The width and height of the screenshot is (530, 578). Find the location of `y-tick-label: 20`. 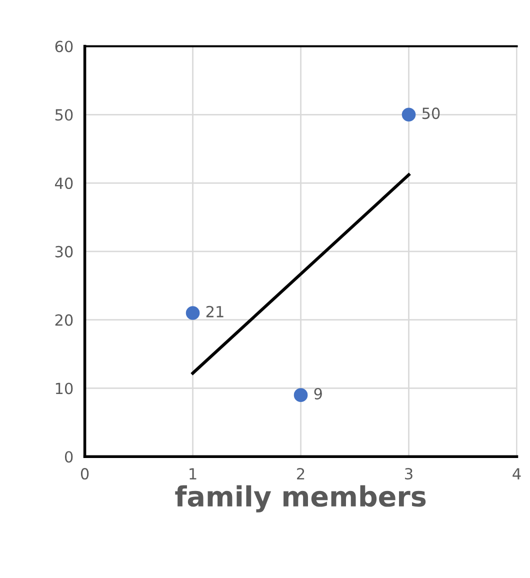

y-tick-label: 20 is located at coordinates (64, 320).